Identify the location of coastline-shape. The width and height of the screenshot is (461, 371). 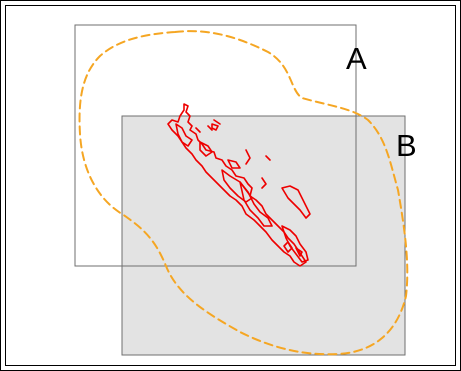
(239, 185).